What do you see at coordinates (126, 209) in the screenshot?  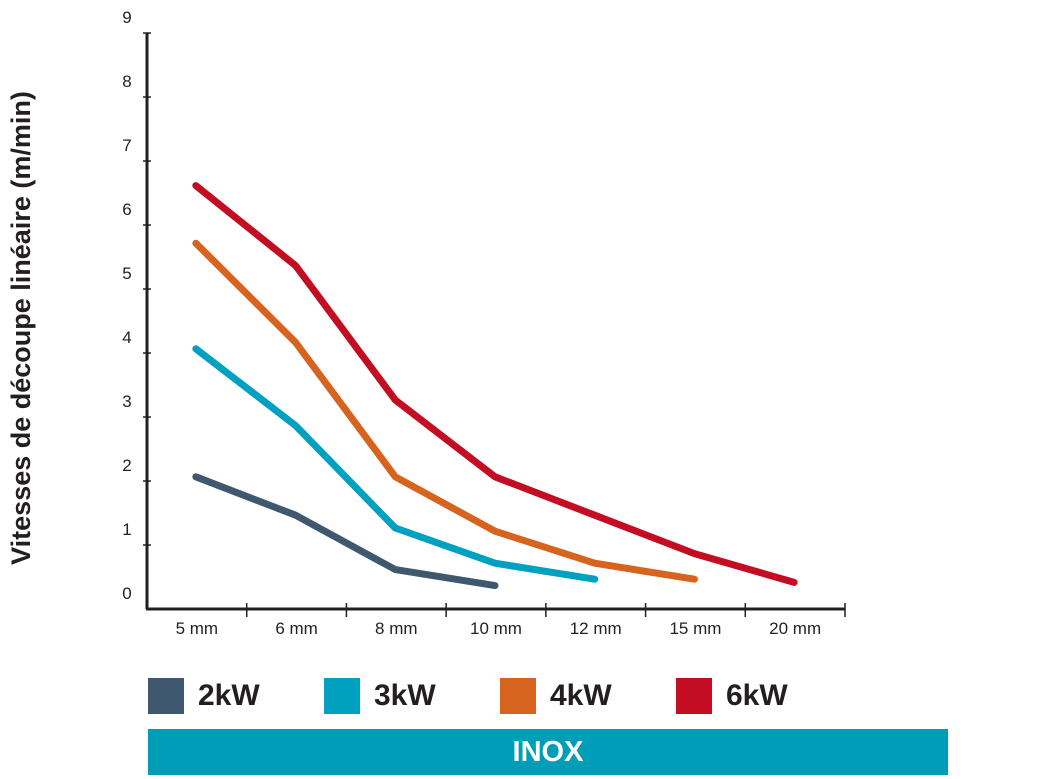 I see `y-tick-label: 6` at bounding box center [126, 209].